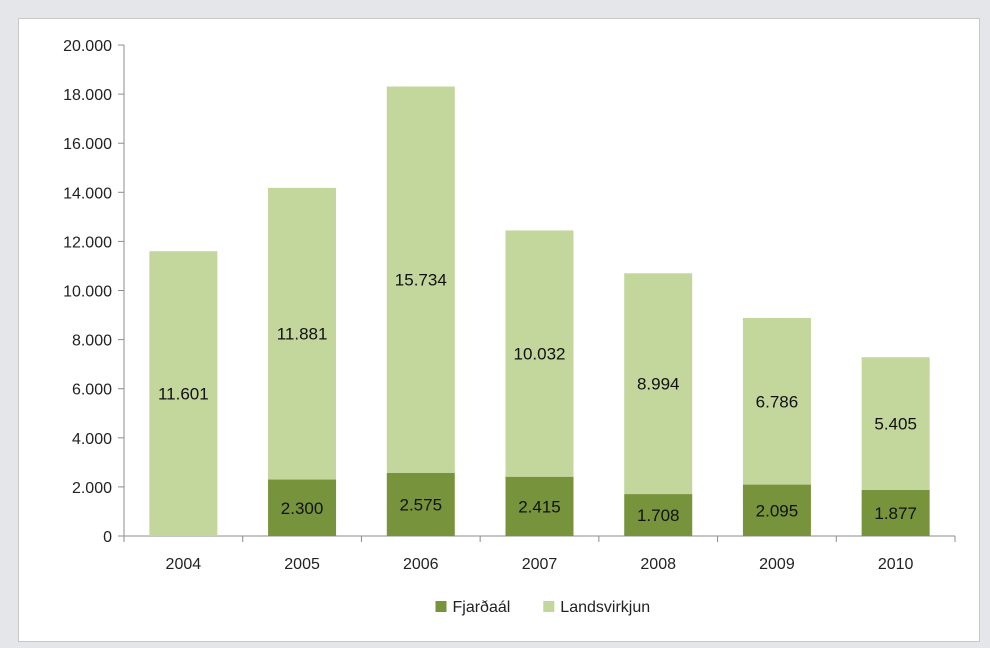  Describe the element at coordinates (87, 193) in the screenshot. I see `y-tick-label: 14.000` at that location.